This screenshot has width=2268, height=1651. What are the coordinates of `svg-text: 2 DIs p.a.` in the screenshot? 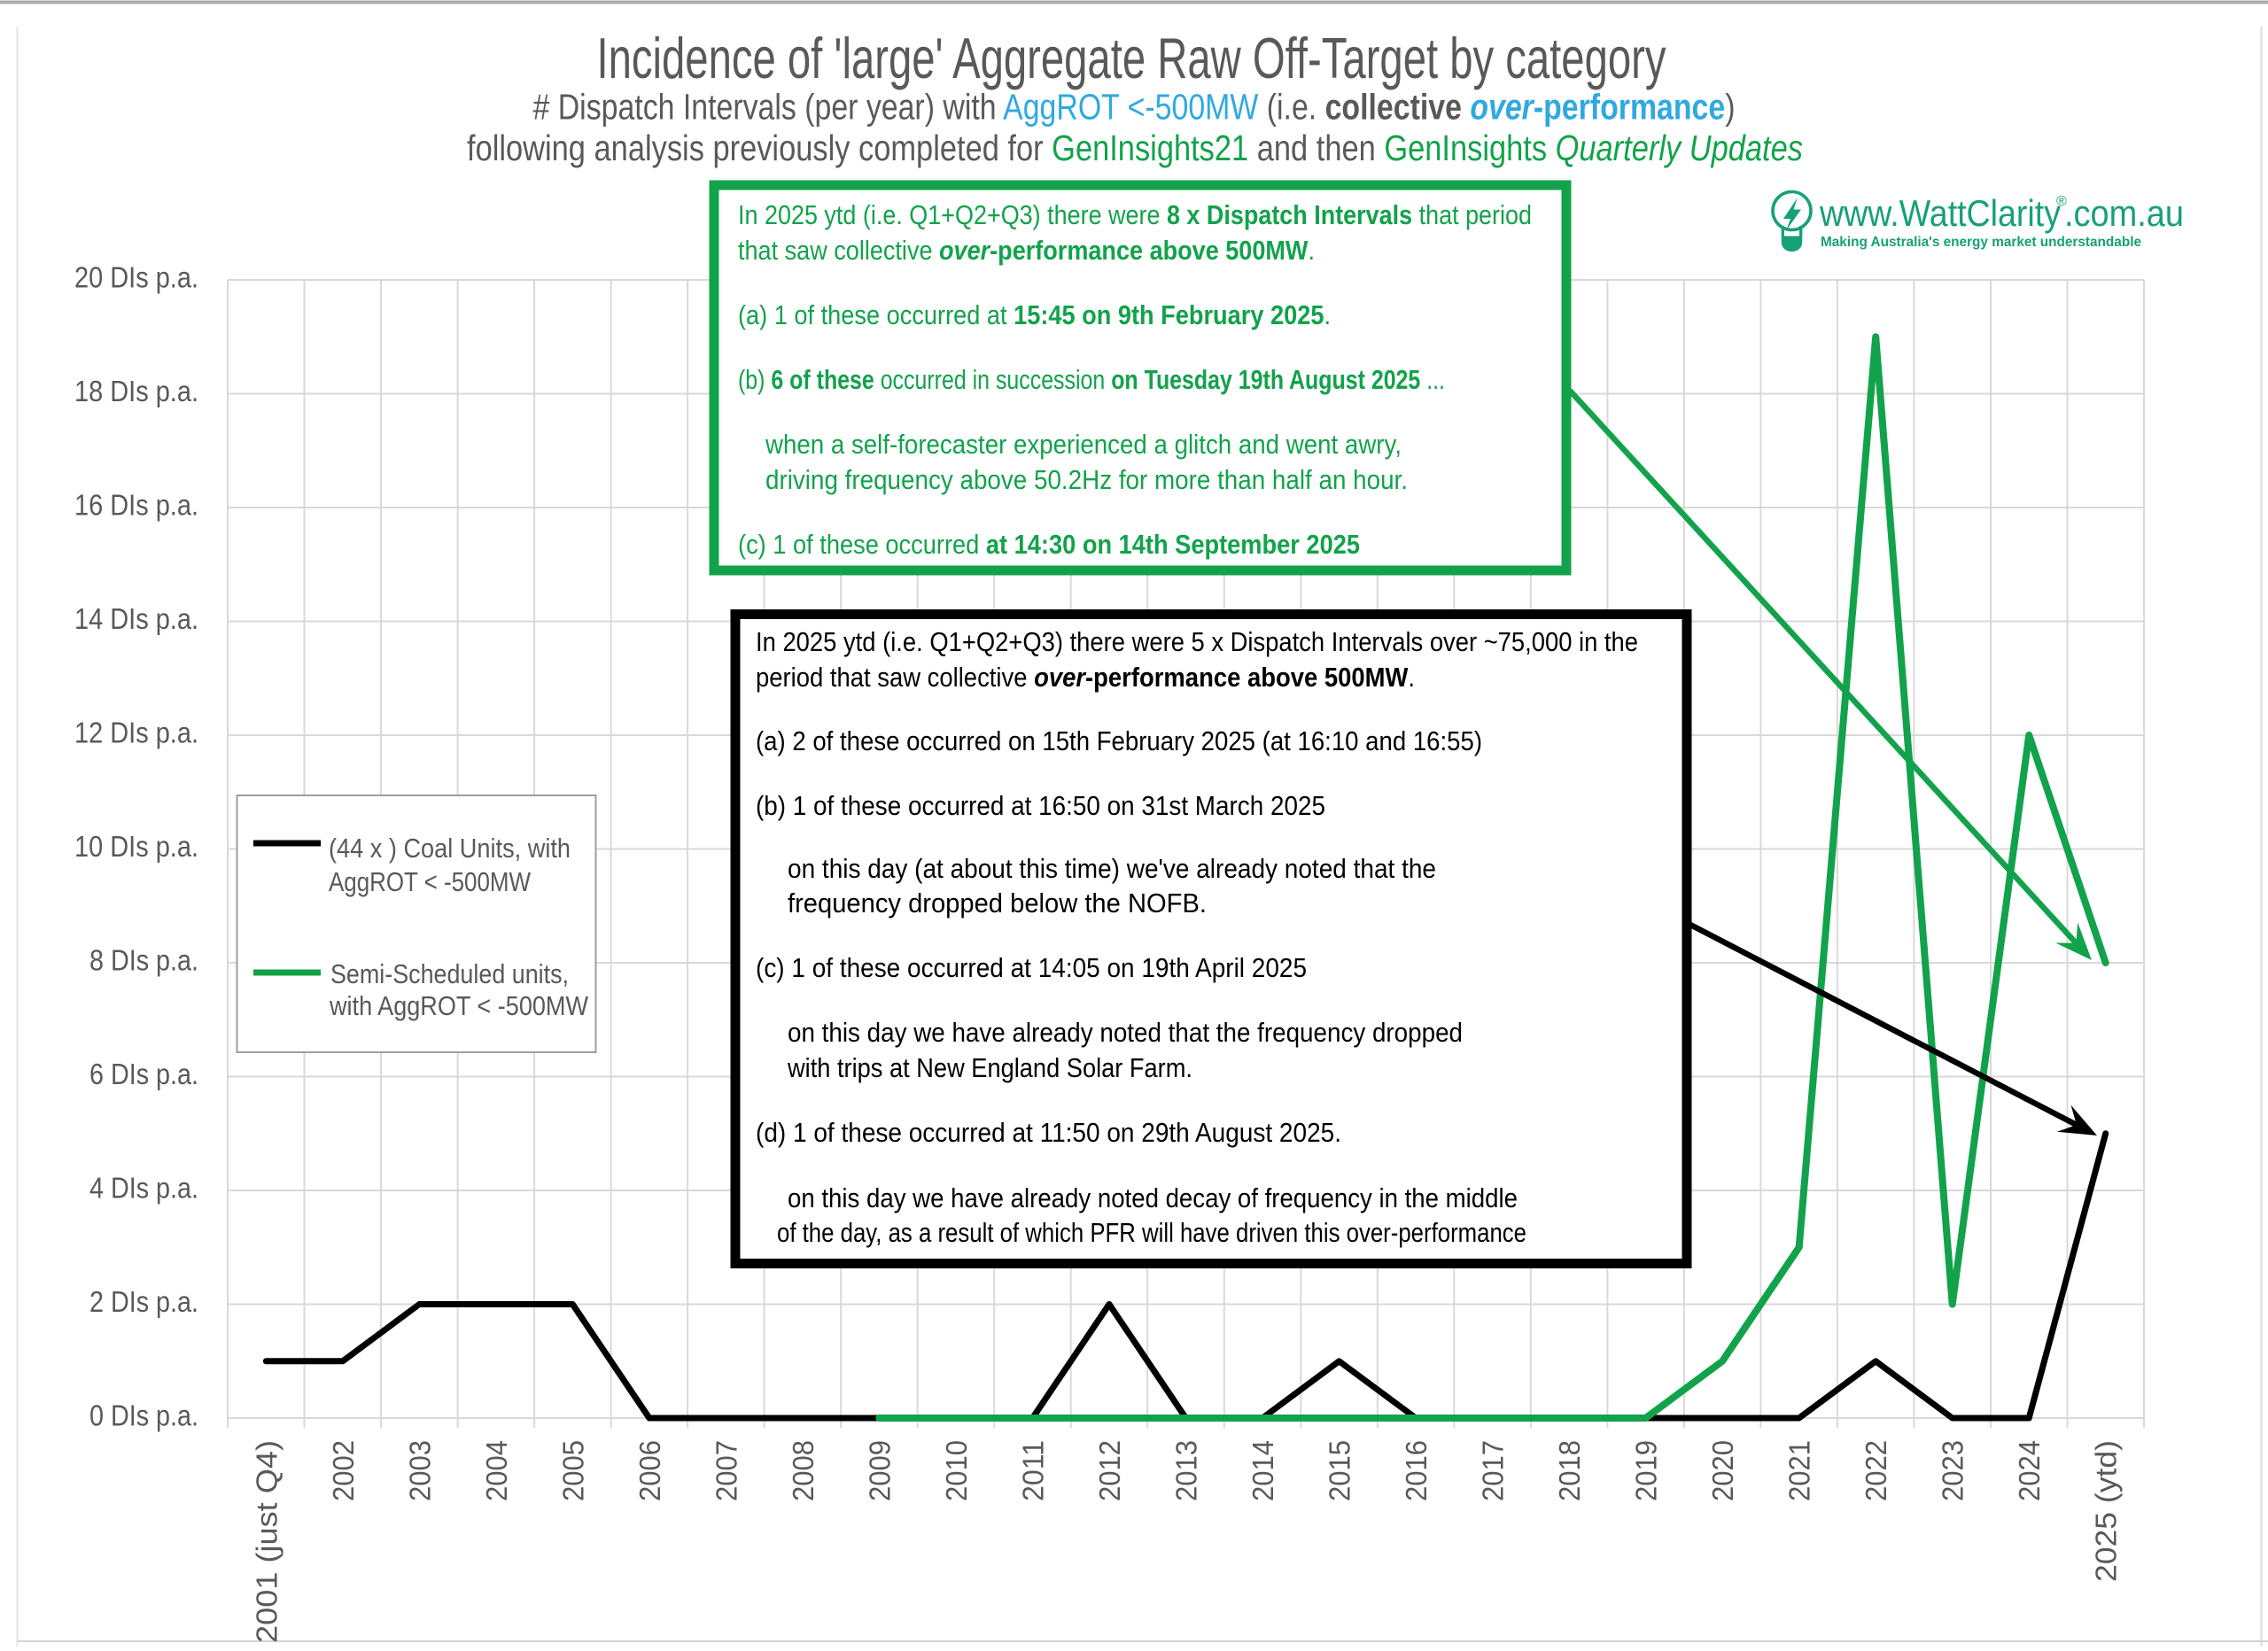 It's located at (143, 1301).